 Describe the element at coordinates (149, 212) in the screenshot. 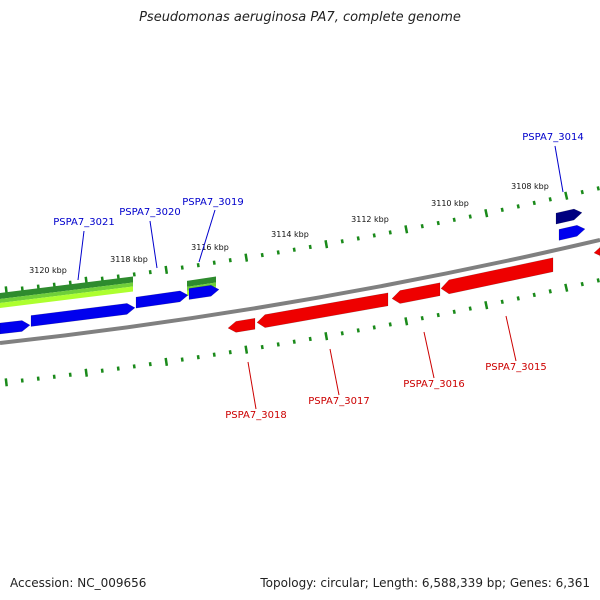

I see `gene-label: PSPA7_3020` at that location.